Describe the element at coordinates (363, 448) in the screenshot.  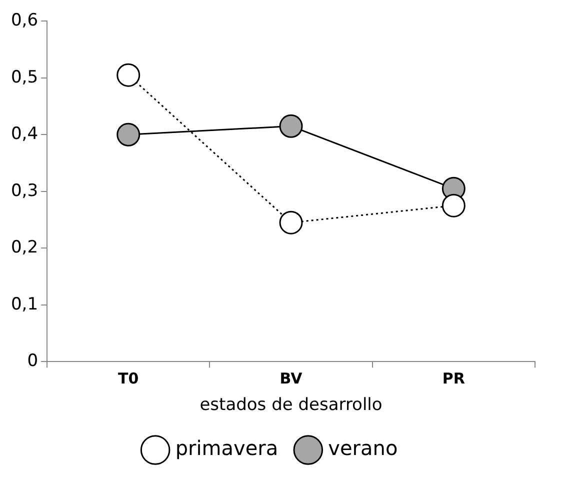
I see `legend-label: verano` at that location.